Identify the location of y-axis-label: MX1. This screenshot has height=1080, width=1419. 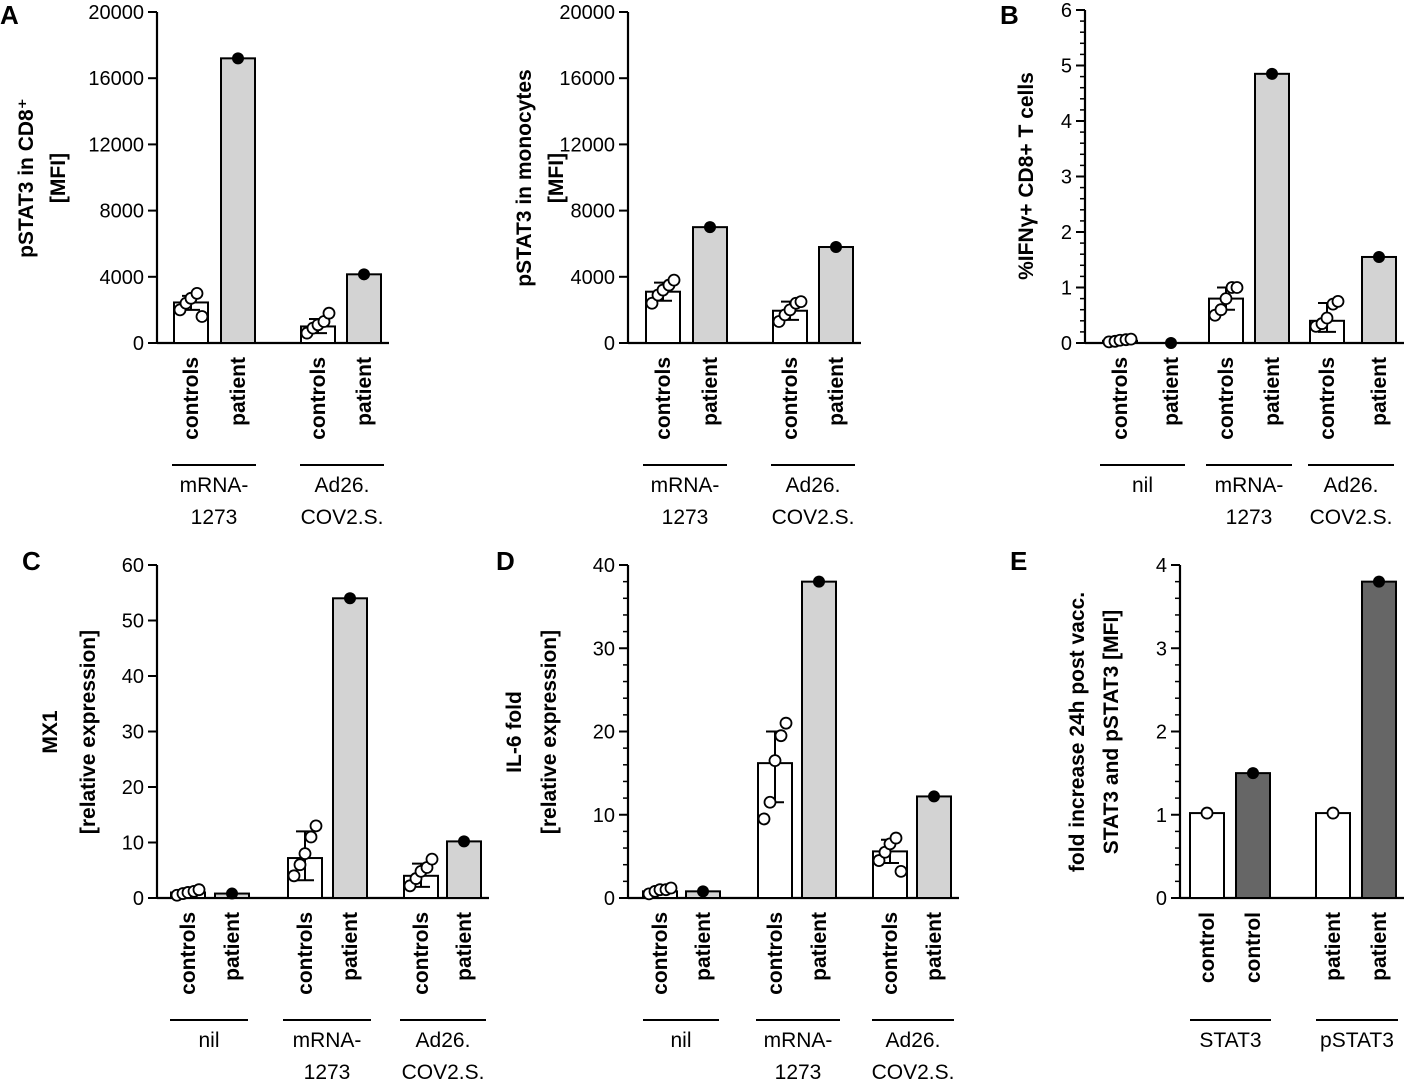
(50, 732).